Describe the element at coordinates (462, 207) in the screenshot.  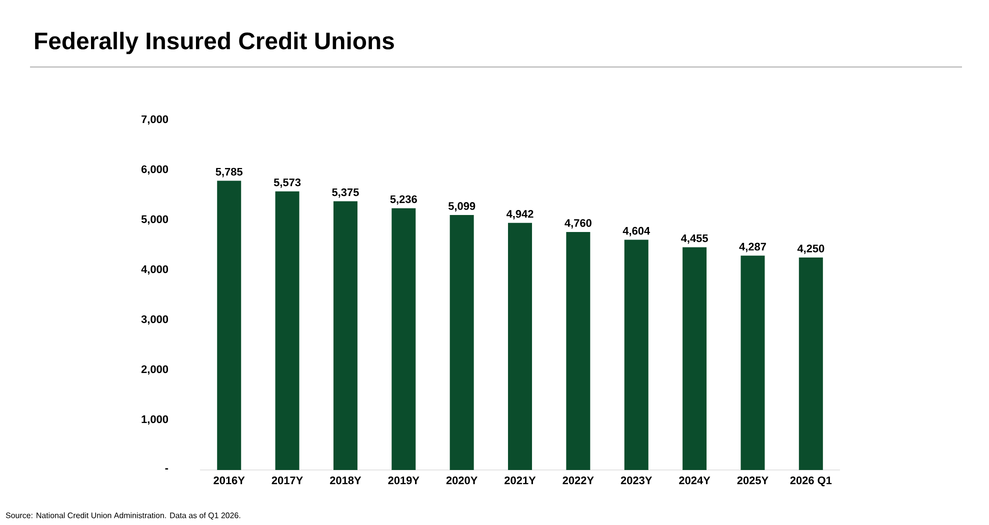
I see `data-label: 5,099` at that location.